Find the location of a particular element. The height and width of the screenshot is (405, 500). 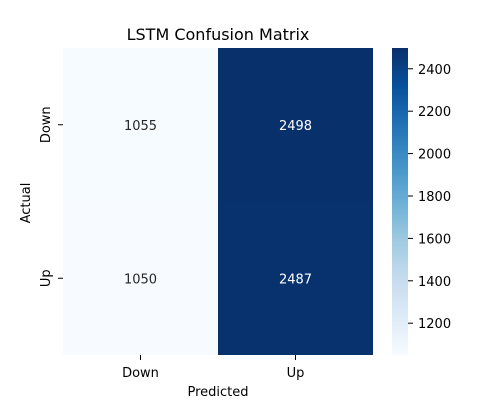

cell-value-label: 2487 is located at coordinates (295, 279).